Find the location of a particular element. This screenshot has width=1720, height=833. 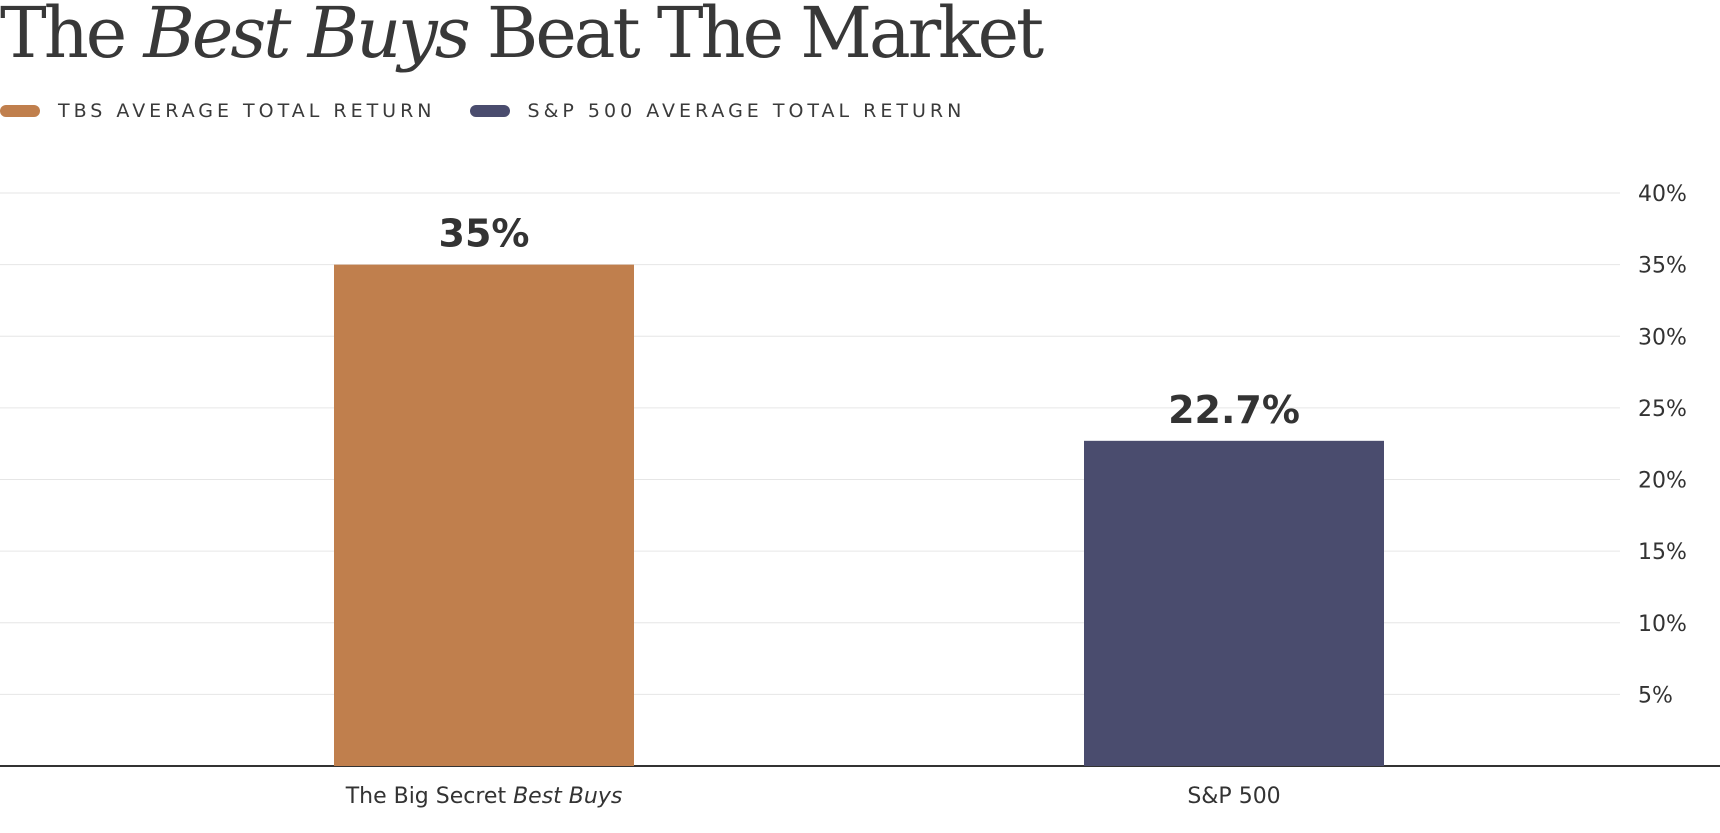

y-tick-label: 30% is located at coordinates (1662, 337).